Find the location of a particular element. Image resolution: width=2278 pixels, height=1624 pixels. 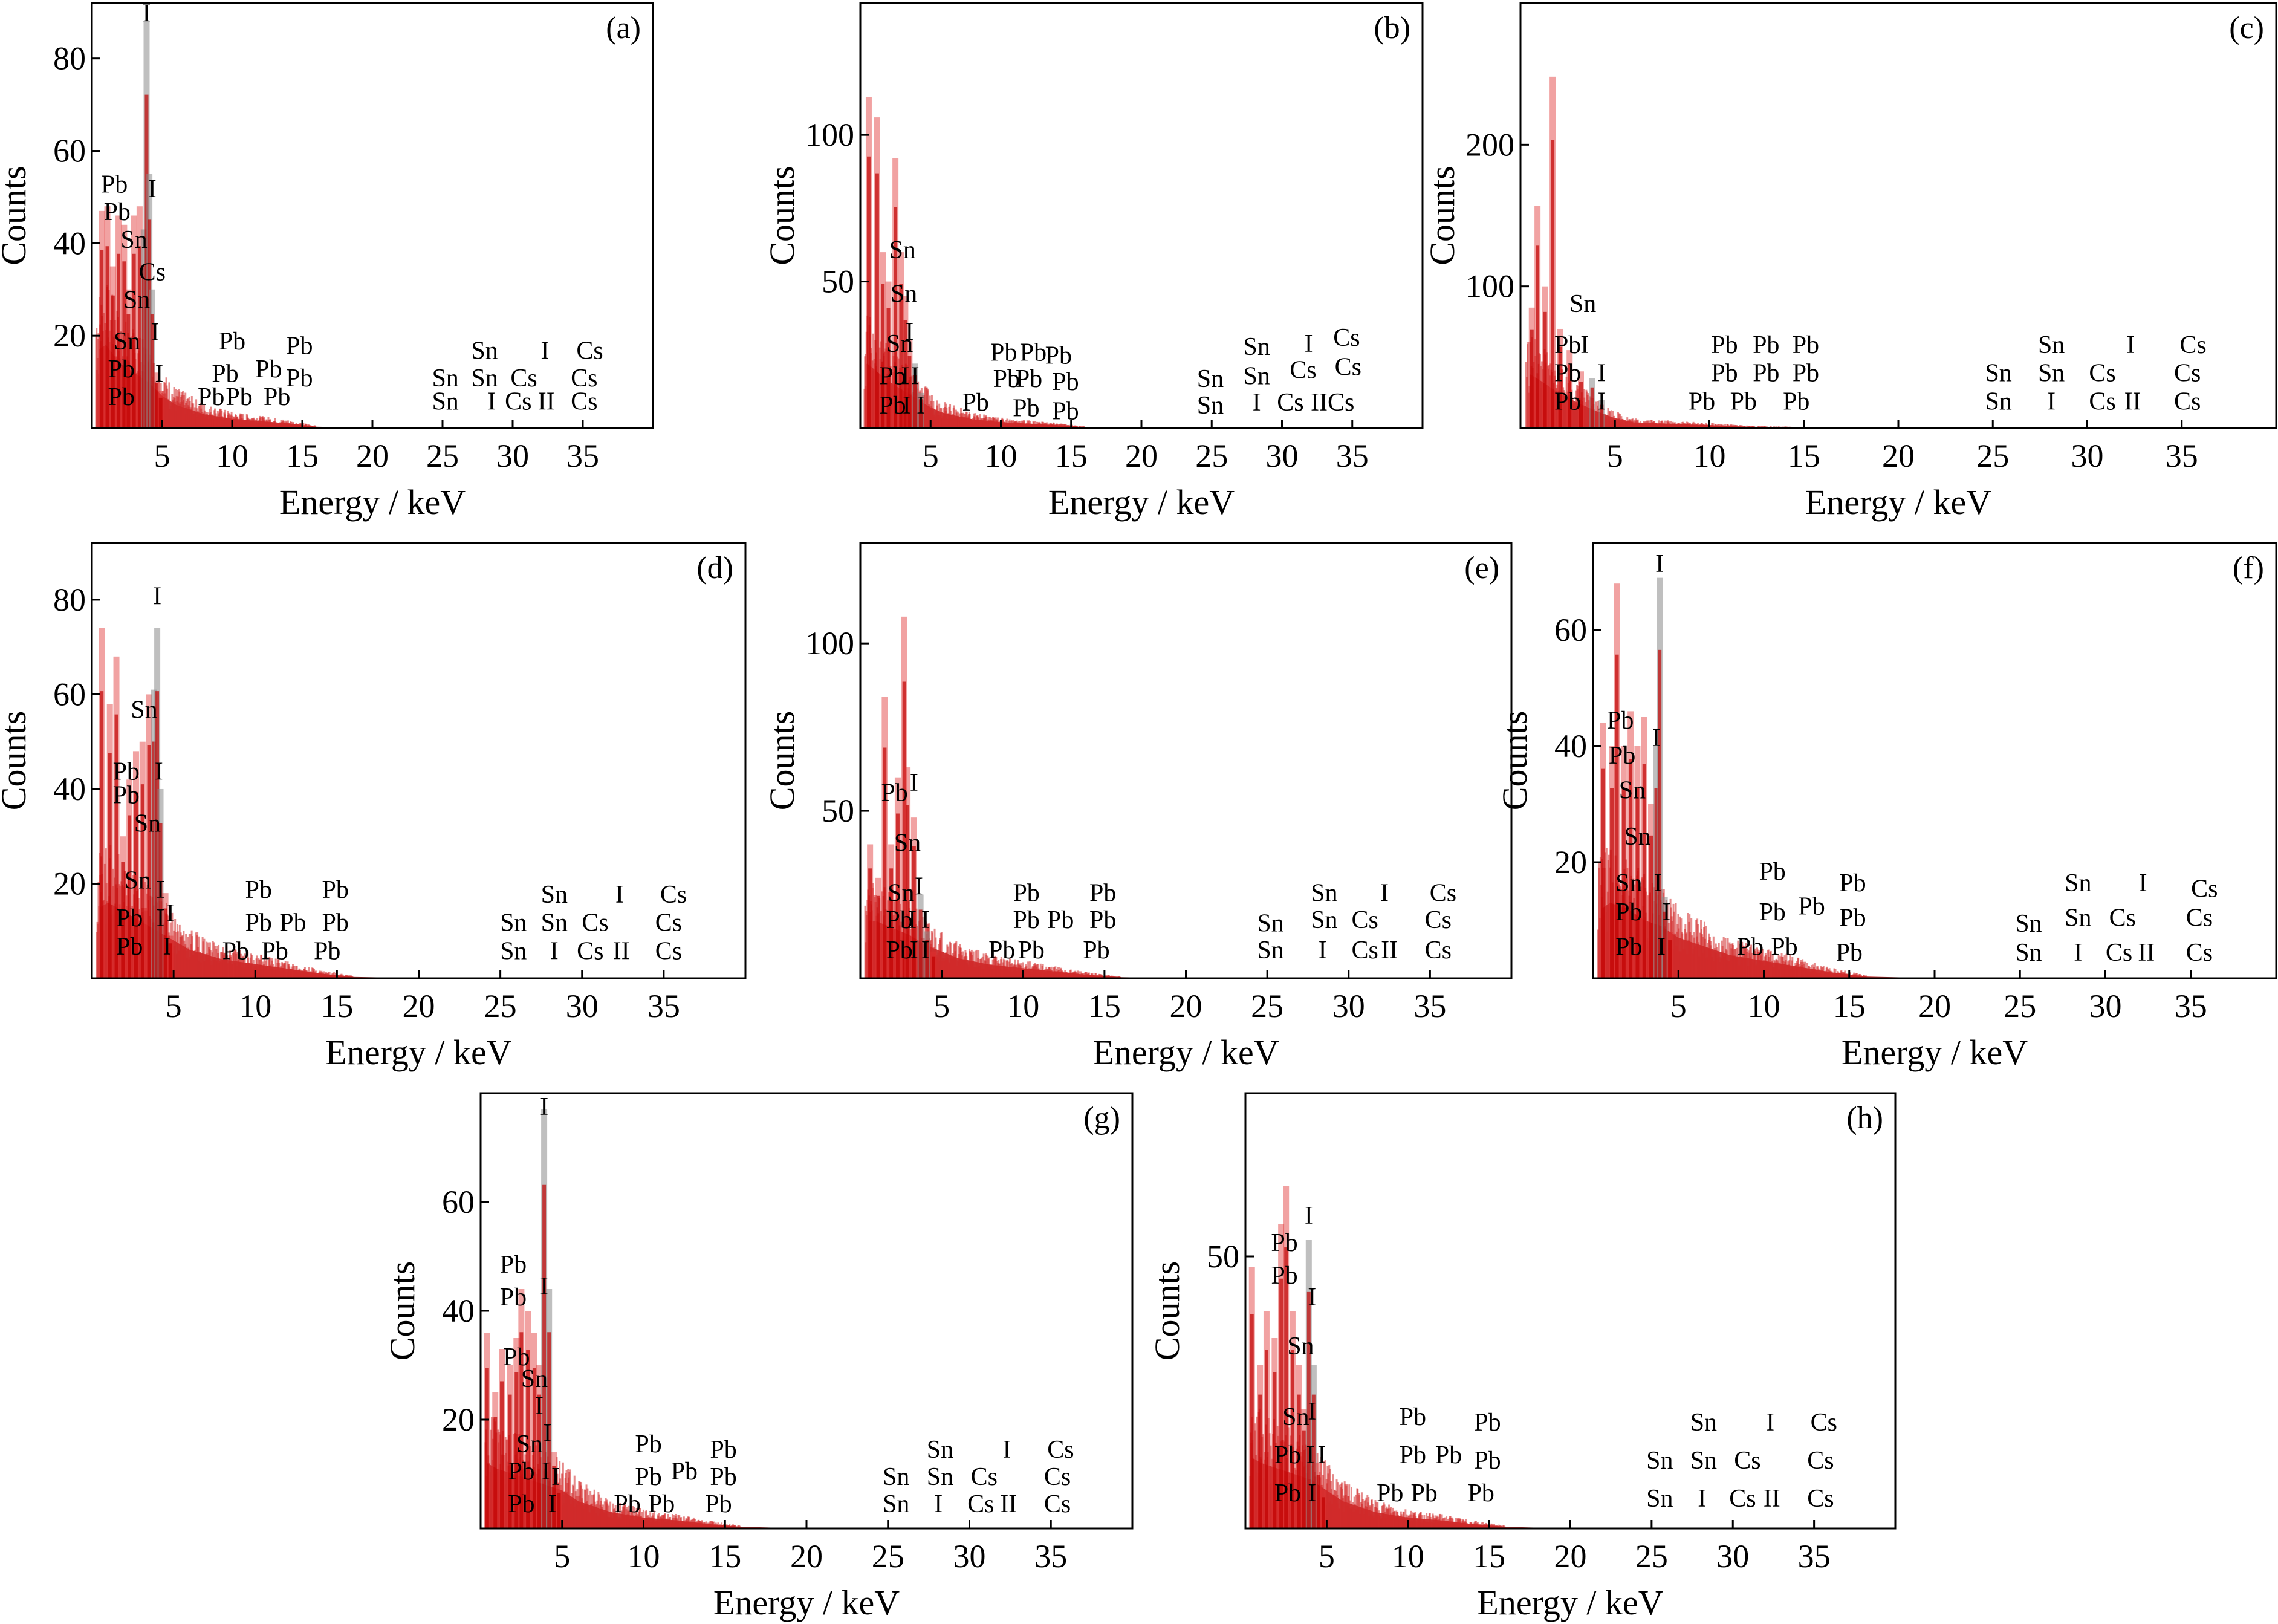

panel-letter: (d) is located at coordinates (715, 568).